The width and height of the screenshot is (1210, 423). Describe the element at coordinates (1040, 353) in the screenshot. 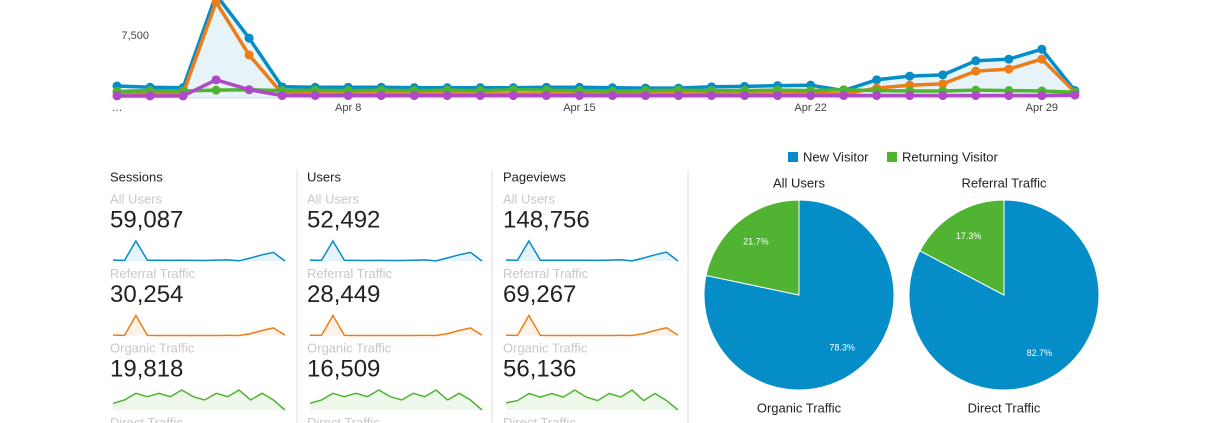

I see `pie-value-label: 82.7%` at that location.